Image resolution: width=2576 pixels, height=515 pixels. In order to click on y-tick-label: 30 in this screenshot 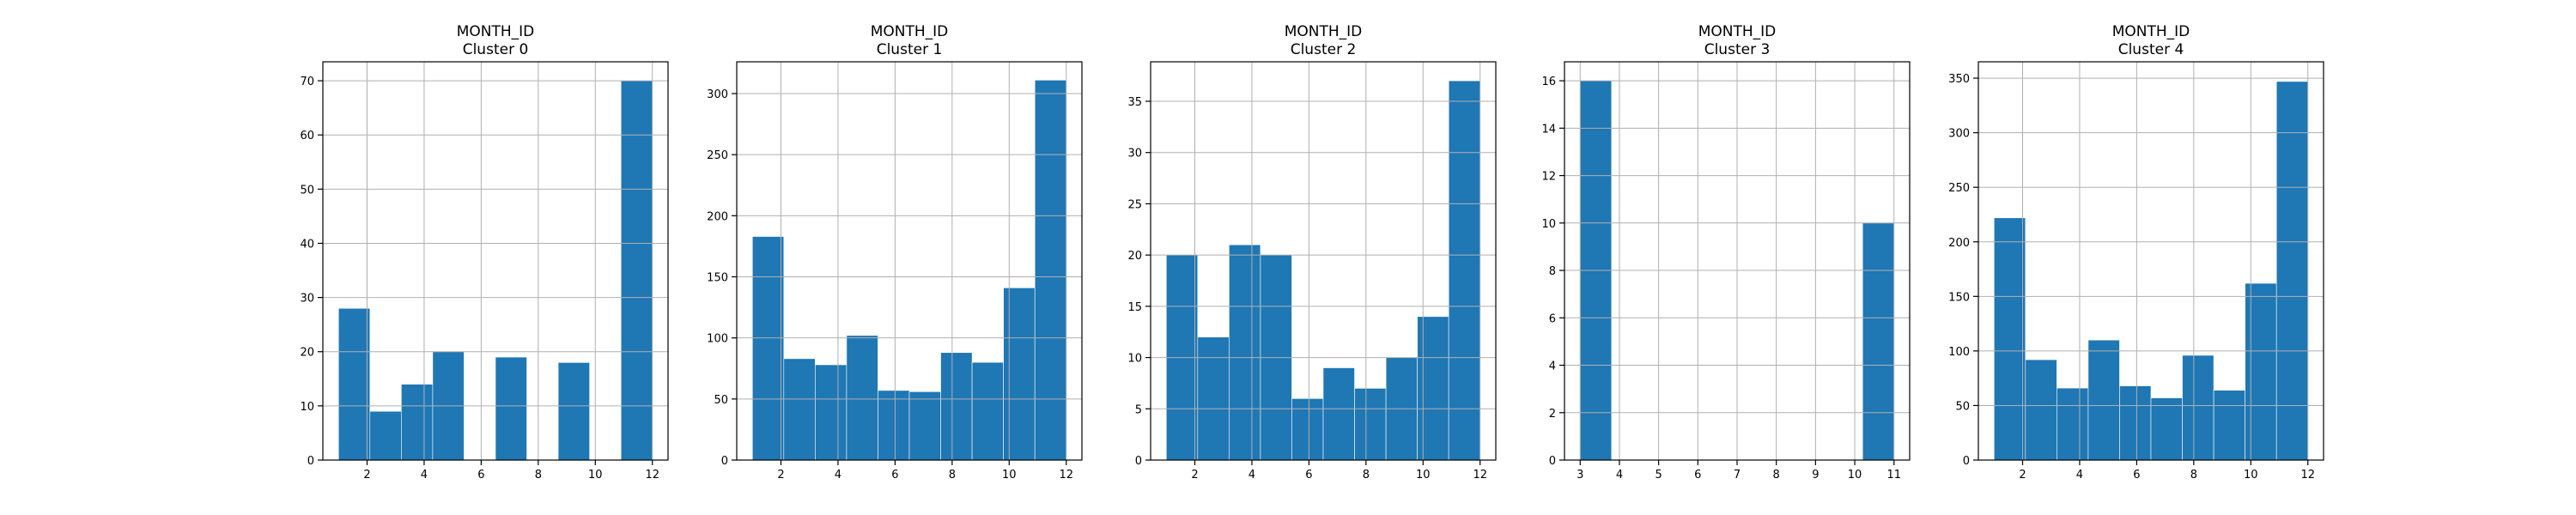, I will do `click(307, 299)`.